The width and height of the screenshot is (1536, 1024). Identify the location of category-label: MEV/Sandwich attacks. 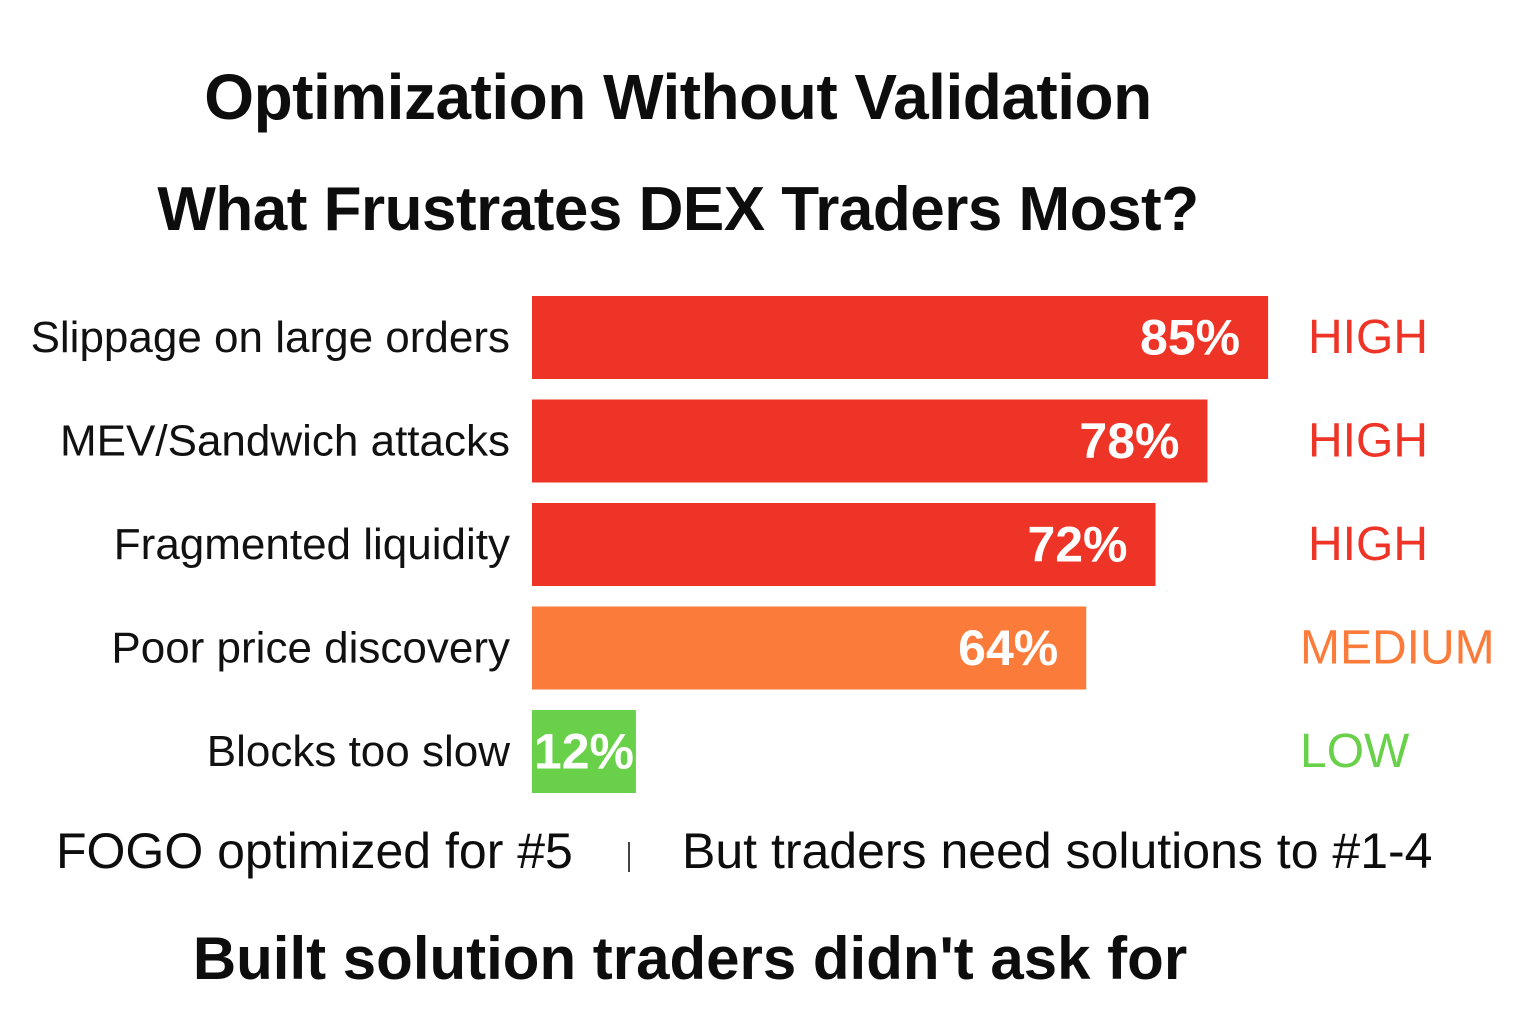
(285, 441).